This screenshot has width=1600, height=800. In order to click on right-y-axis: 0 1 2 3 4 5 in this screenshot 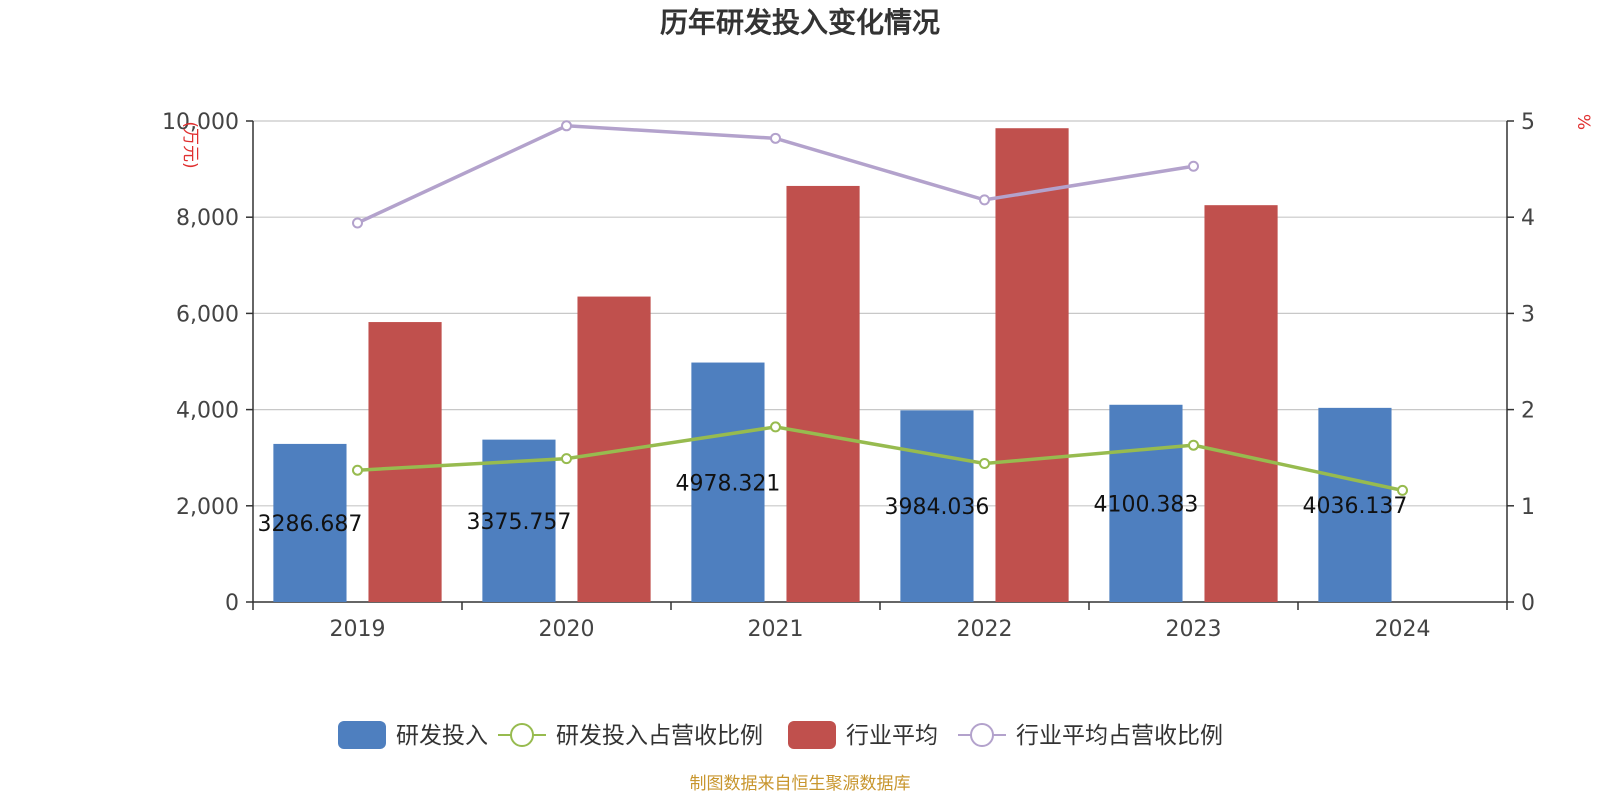, I will do `click(1520, 363)`.